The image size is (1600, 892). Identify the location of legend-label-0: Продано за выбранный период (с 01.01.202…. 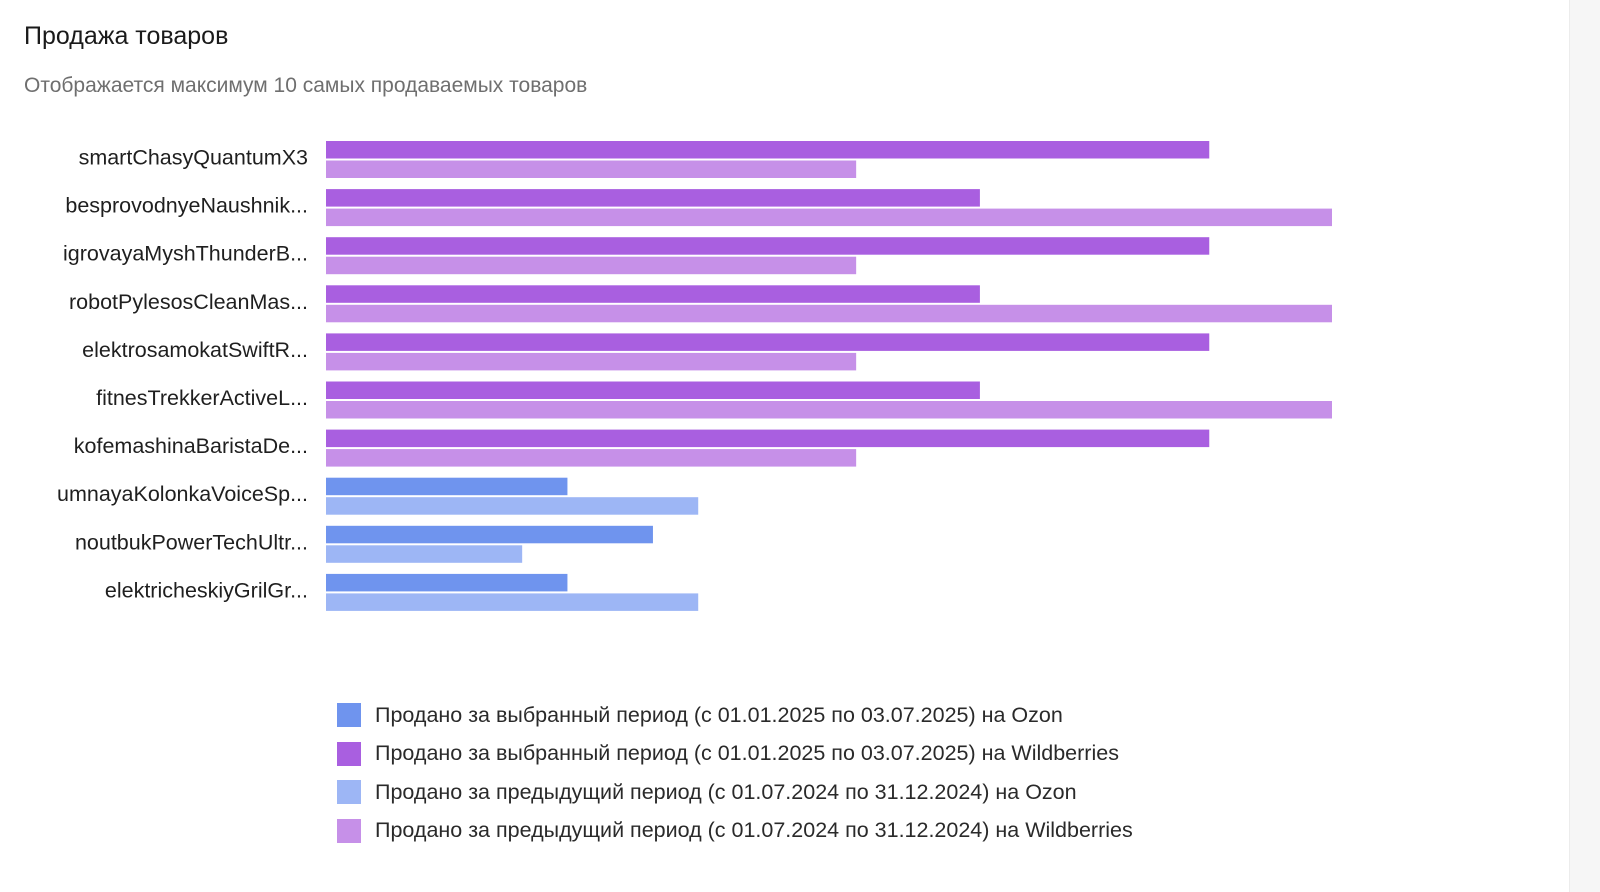
(719, 714).